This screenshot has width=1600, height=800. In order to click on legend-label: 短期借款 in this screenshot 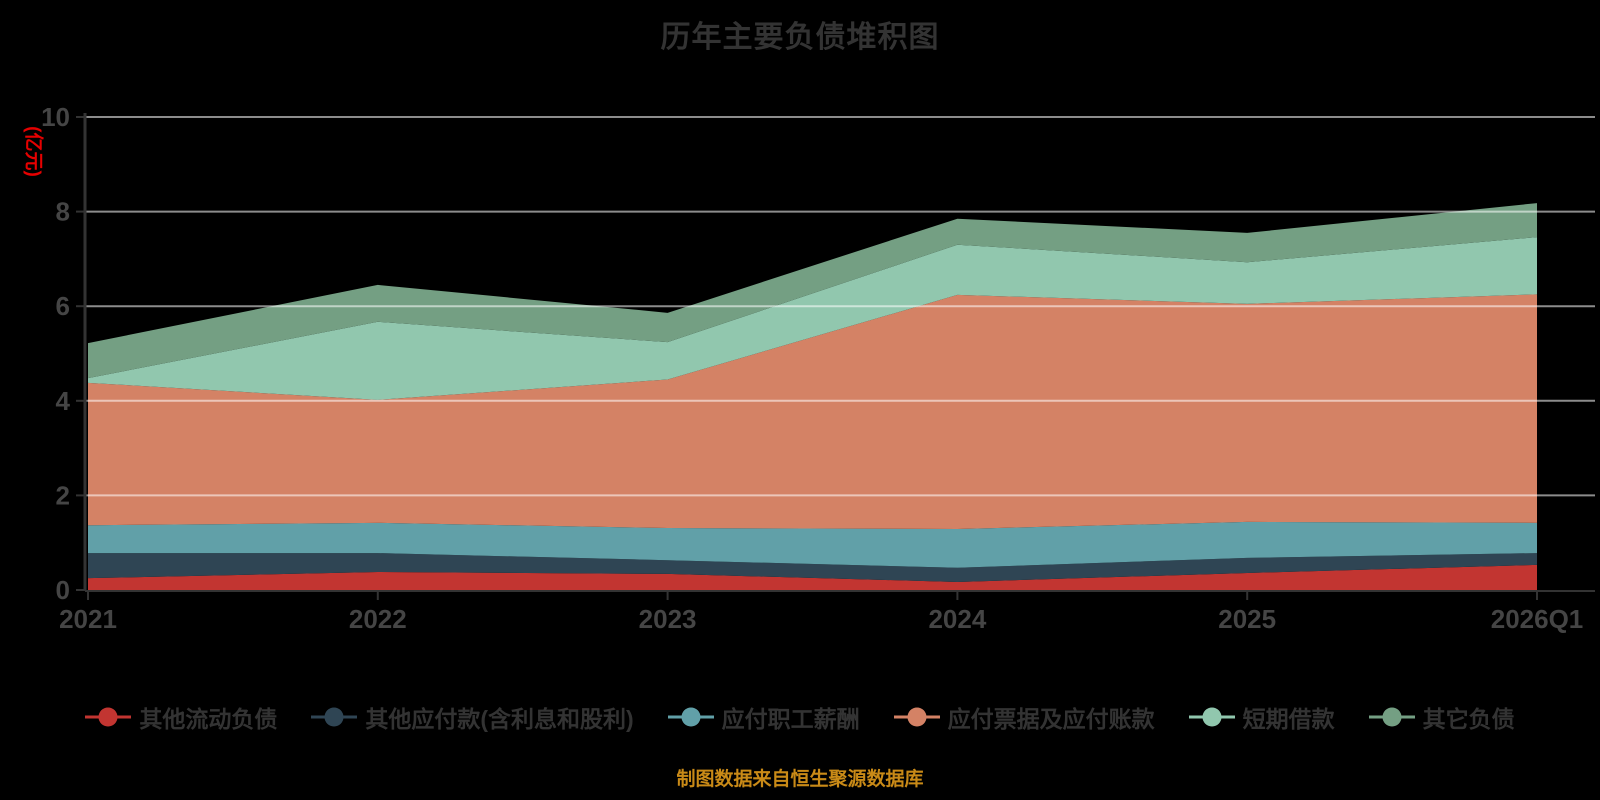, I will do `click(1288, 719)`.